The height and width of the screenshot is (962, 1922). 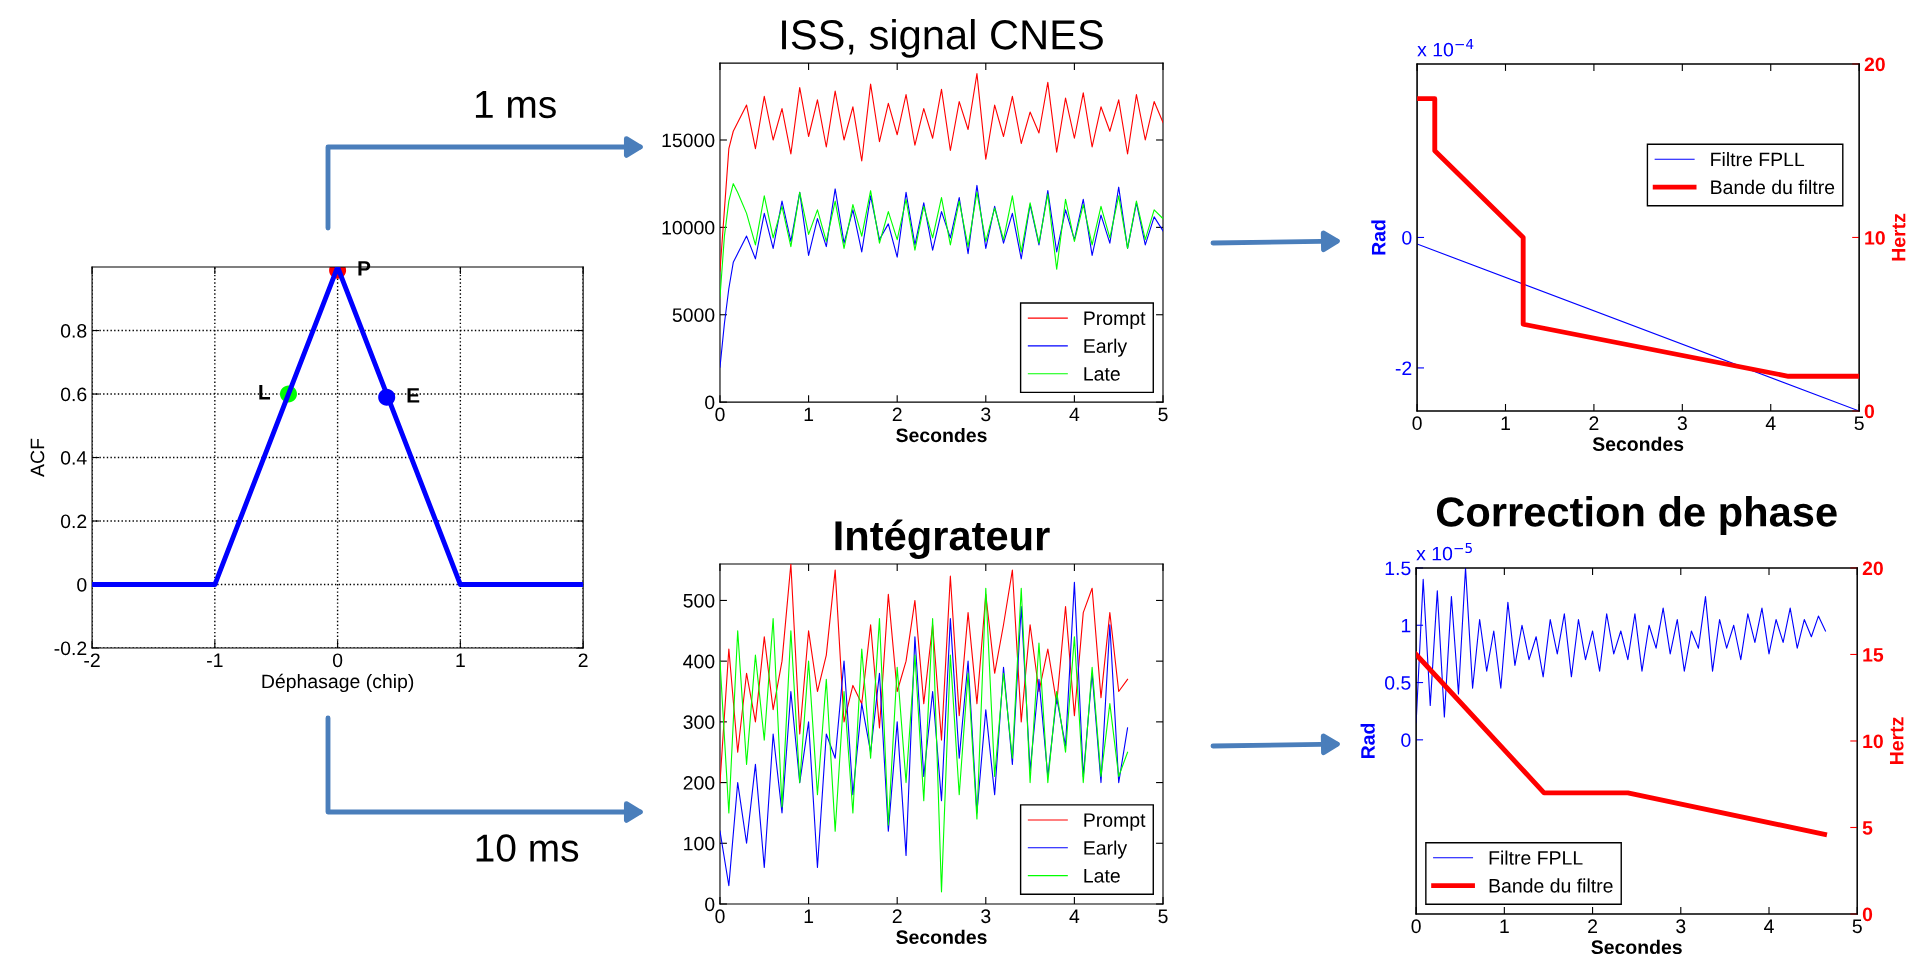 What do you see at coordinates (413, 395) in the screenshot?
I see `annotation: E` at bounding box center [413, 395].